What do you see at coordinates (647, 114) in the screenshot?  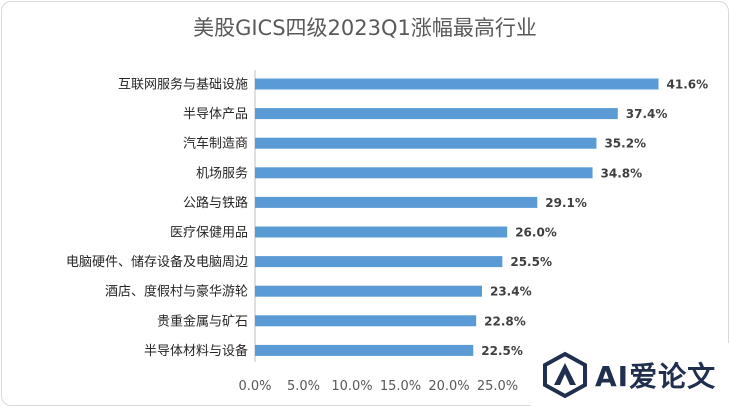 I see `value-label: 37.4%` at bounding box center [647, 114].